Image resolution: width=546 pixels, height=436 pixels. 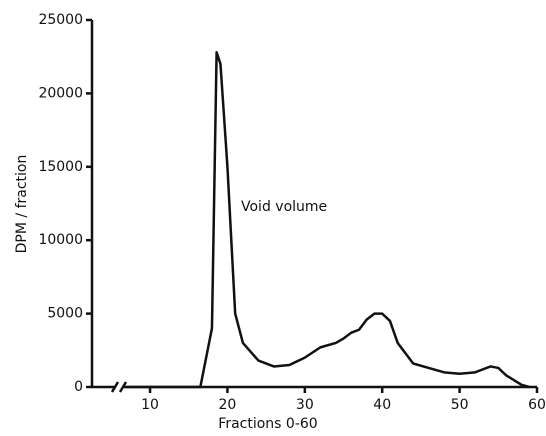 I want to click on y-tick-label: 0, so click(x=78, y=387).